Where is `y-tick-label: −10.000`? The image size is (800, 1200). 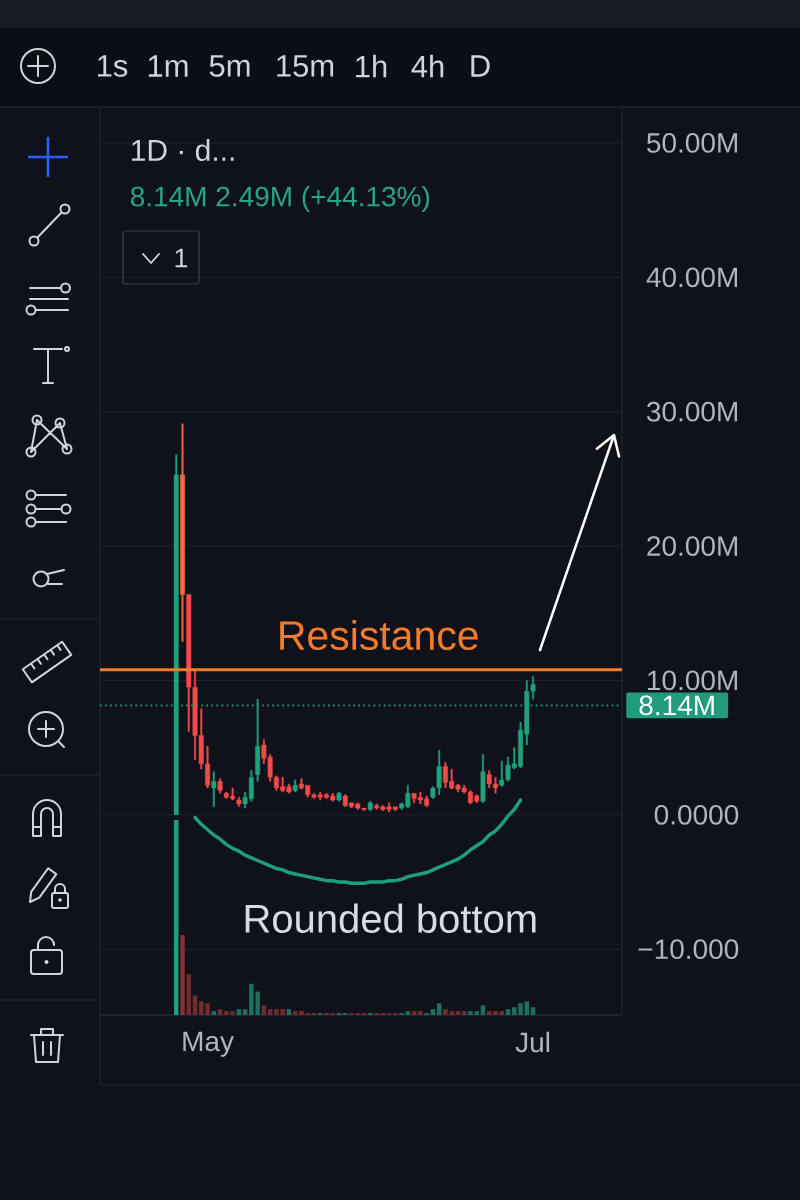 y-tick-label: −10.000 is located at coordinates (688, 949).